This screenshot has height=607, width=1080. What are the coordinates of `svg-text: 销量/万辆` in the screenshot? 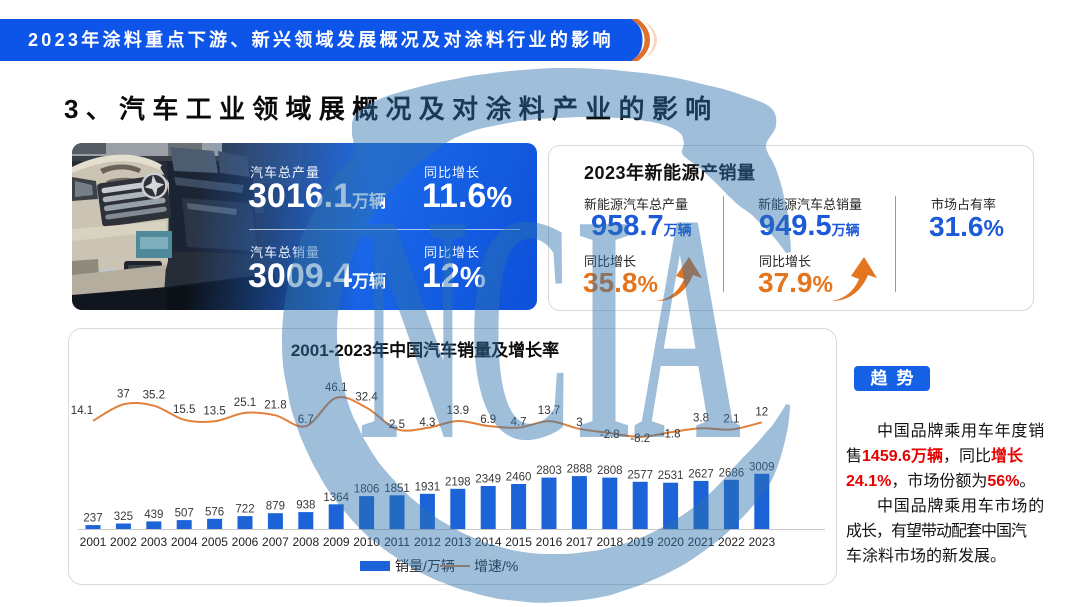 It's located at (425, 566).